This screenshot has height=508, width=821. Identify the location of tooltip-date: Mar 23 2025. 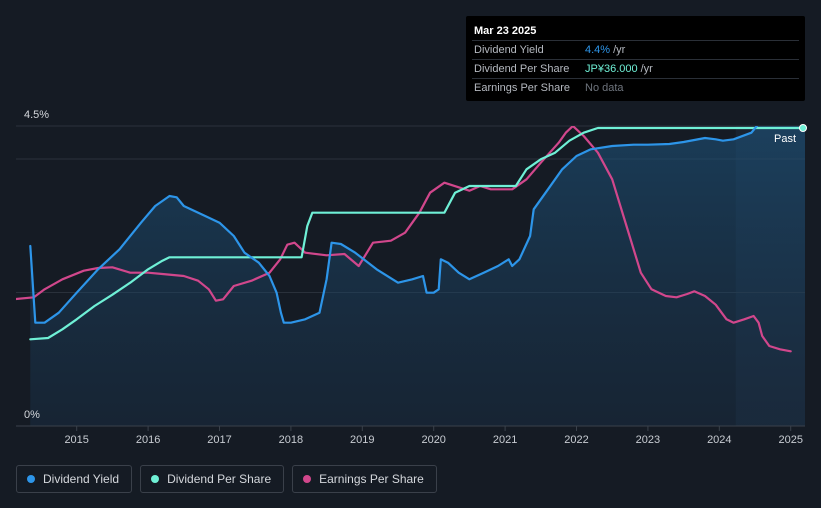
(505, 31).